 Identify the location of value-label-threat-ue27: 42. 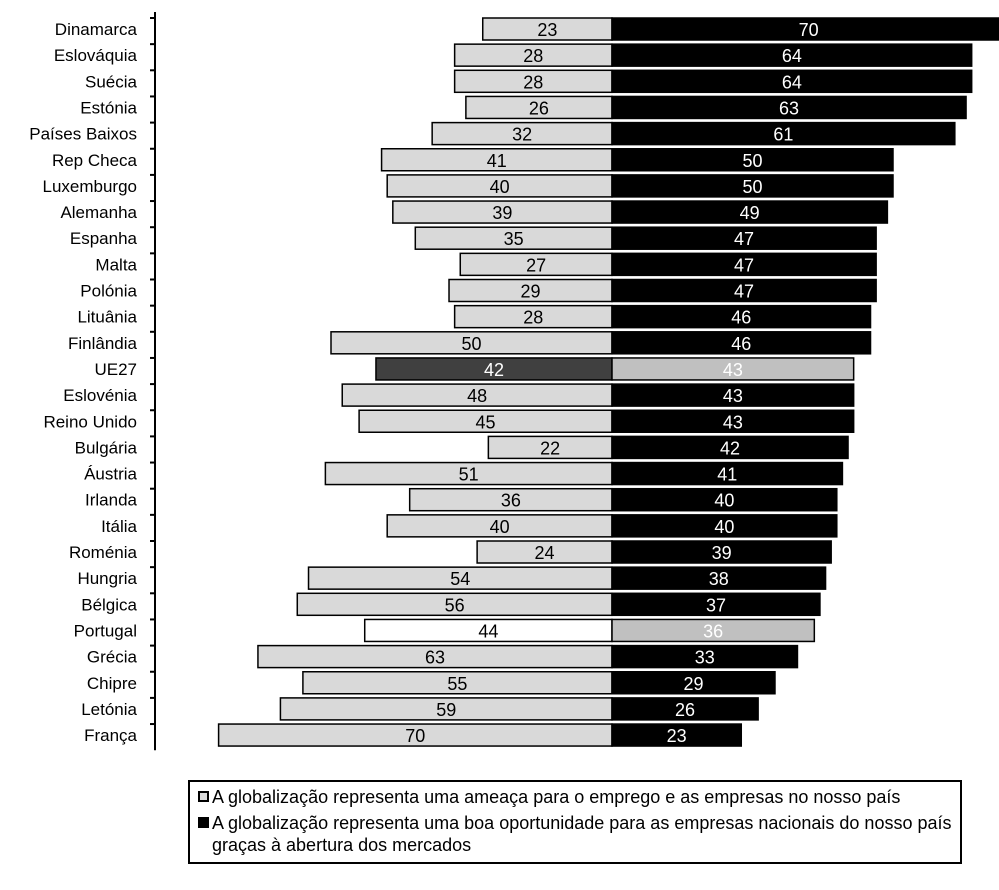
(494, 370).